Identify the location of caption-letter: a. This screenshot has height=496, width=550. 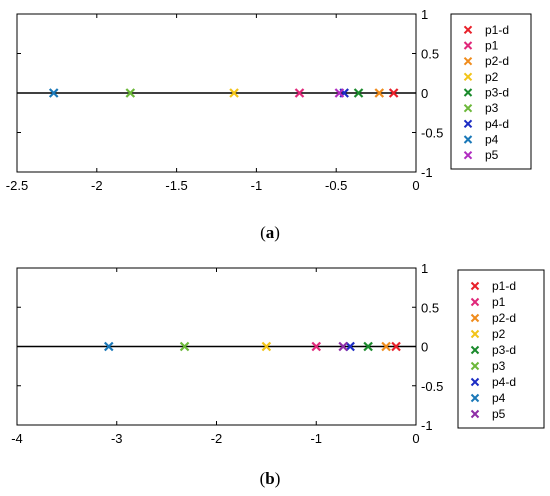
(270, 232).